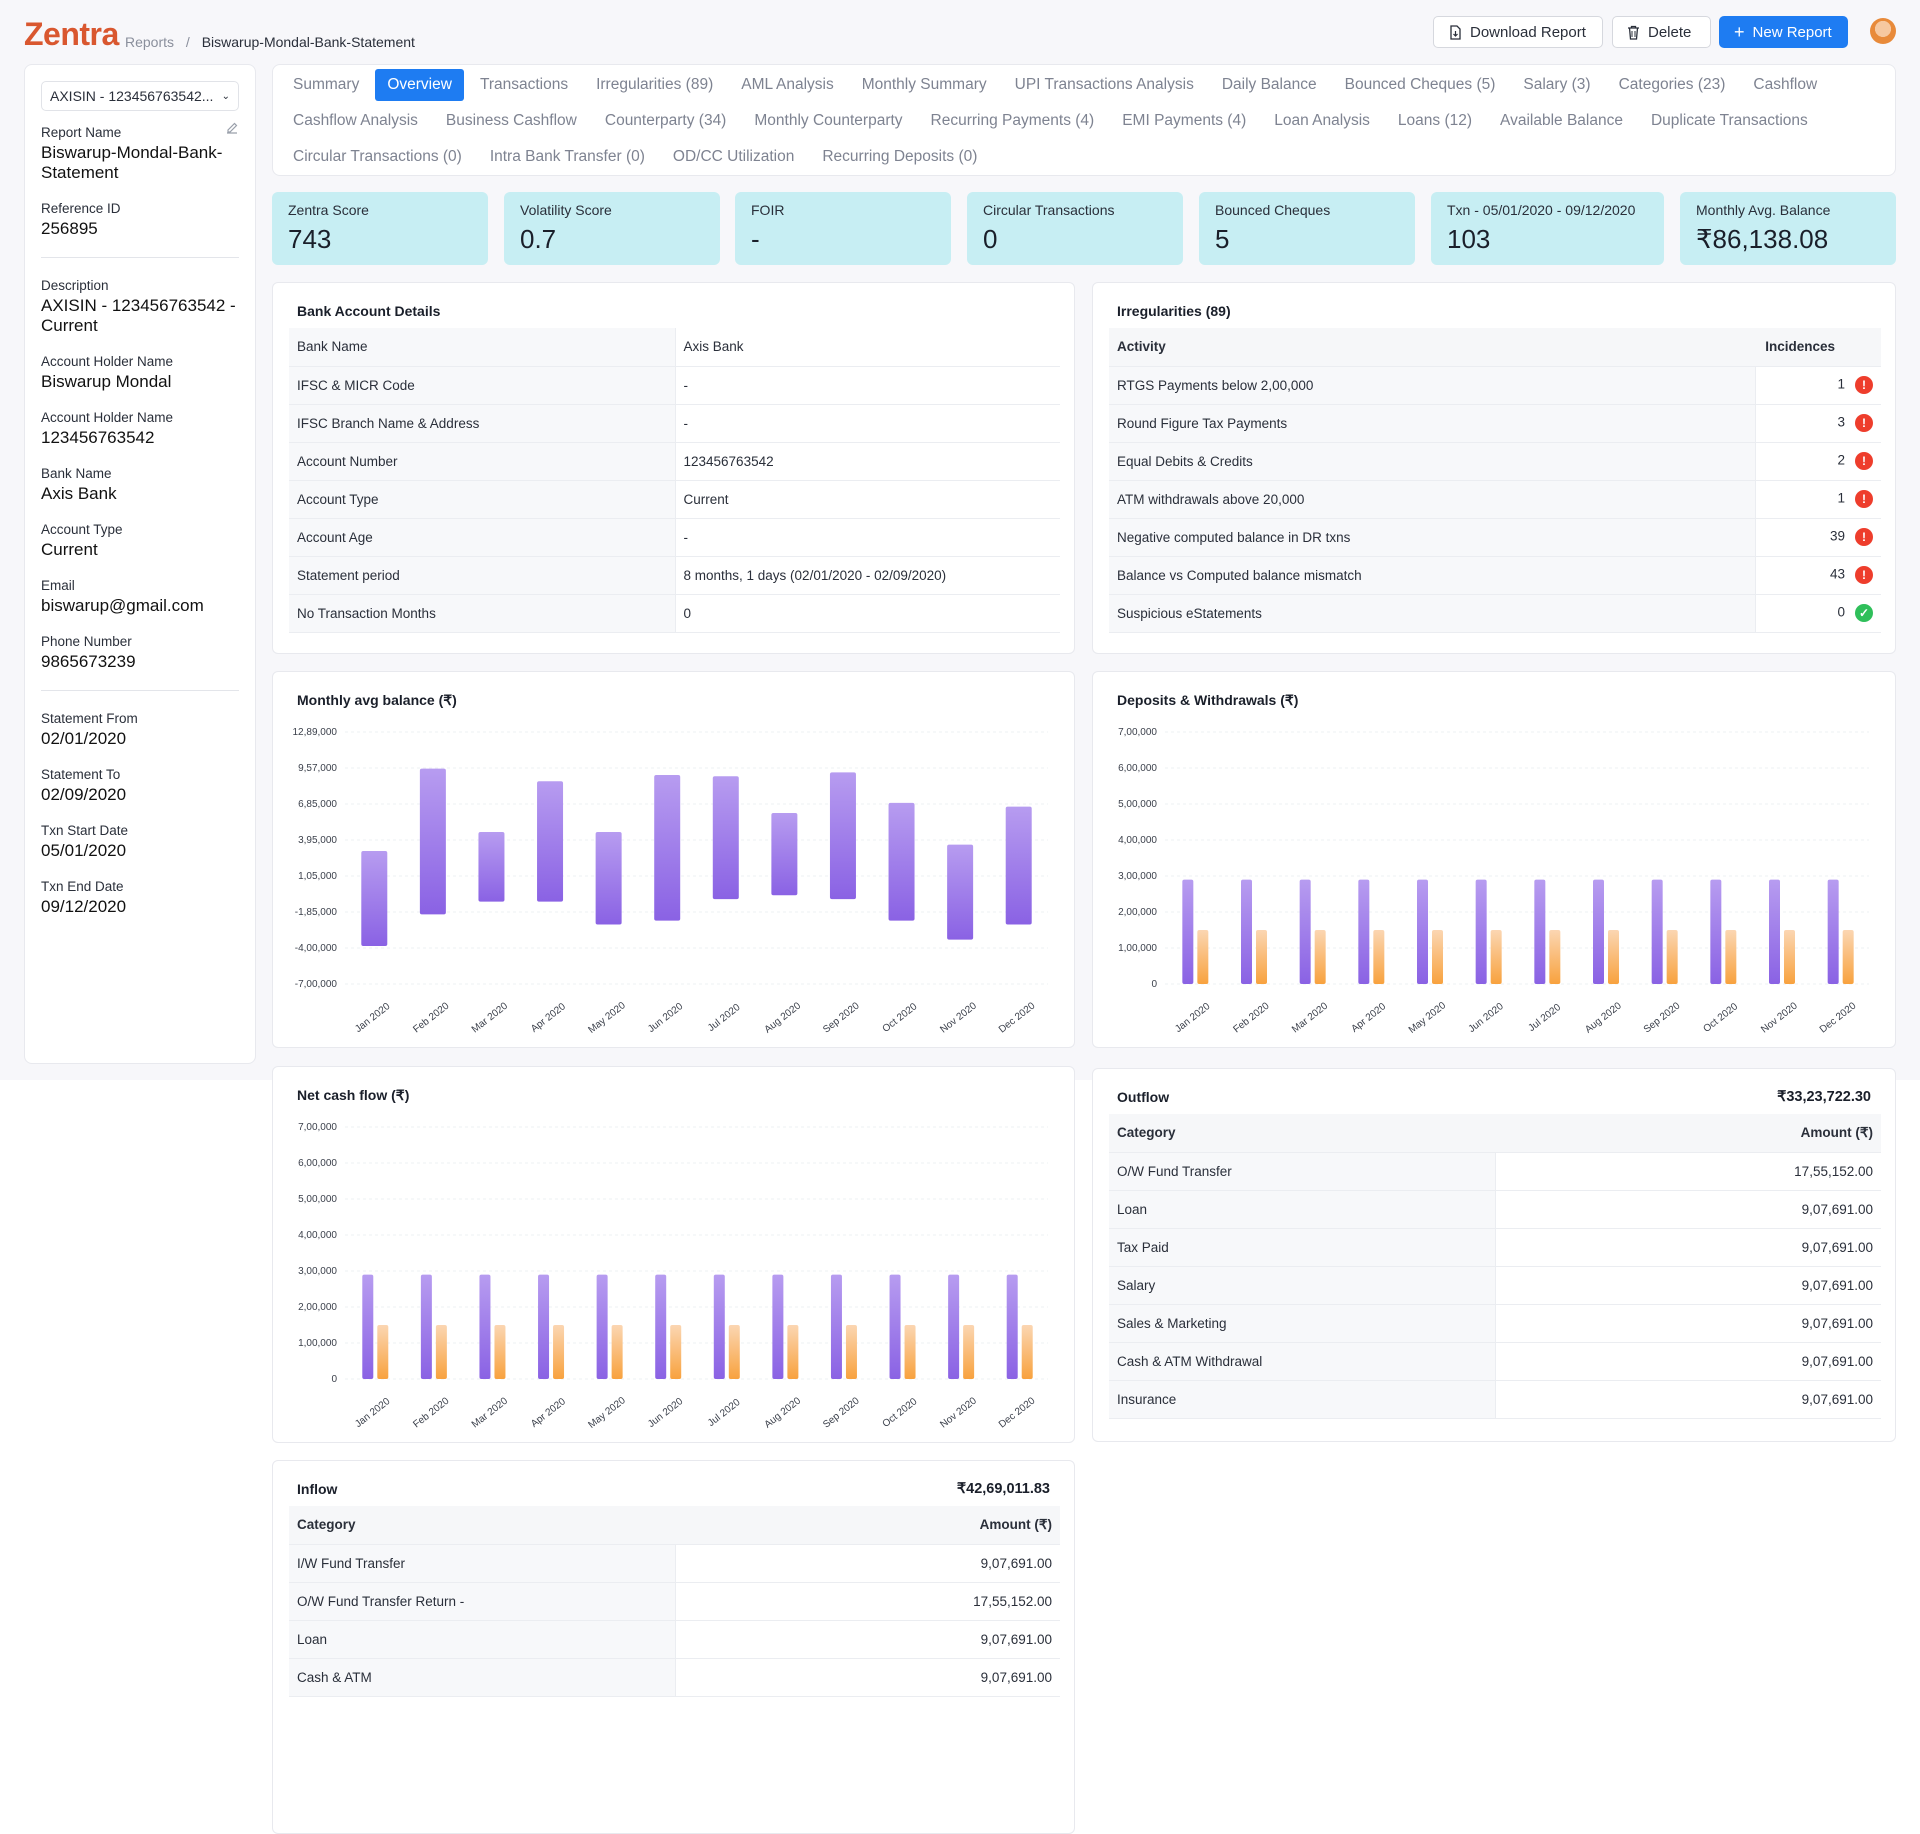 This screenshot has width=1920, height=1834. What do you see at coordinates (828, 120) in the screenshot?
I see `tab-monthly-counterparty: Monthly Counterparty` at bounding box center [828, 120].